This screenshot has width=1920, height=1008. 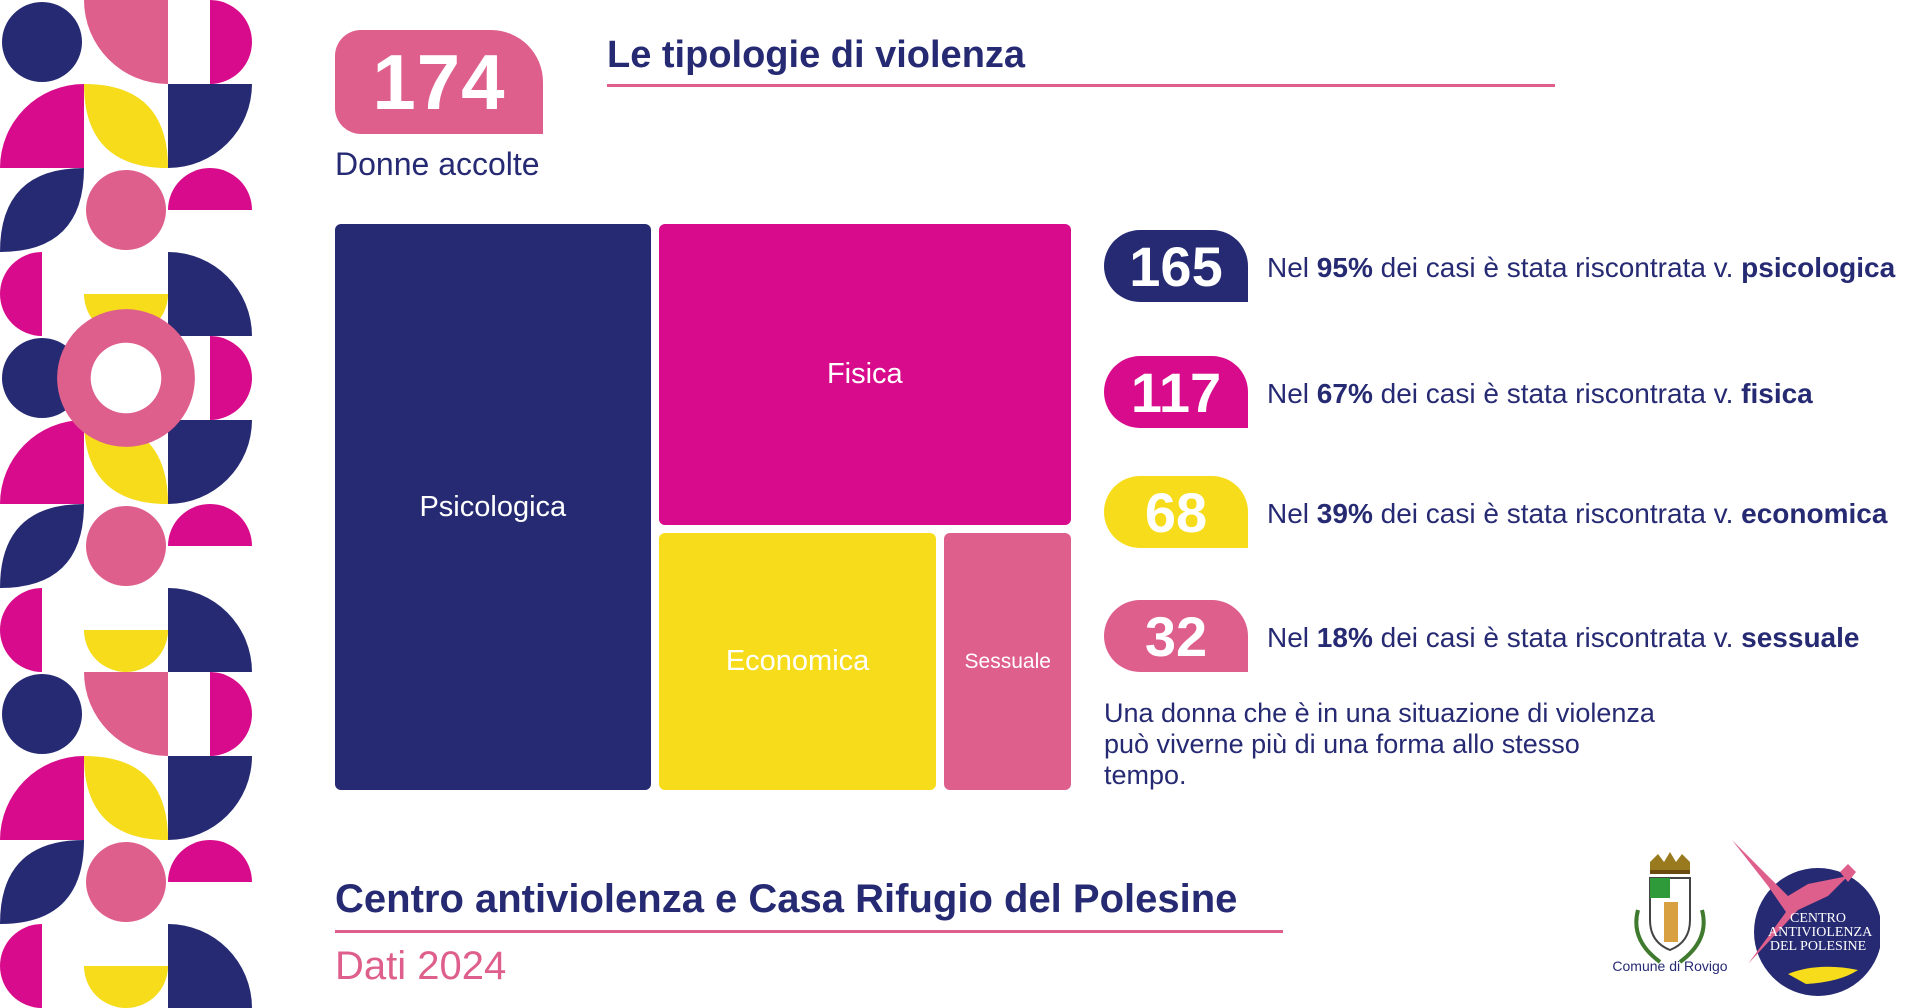 I want to click on treemap-tile-psicologica: Psicologica, so click(x=493, y=507).